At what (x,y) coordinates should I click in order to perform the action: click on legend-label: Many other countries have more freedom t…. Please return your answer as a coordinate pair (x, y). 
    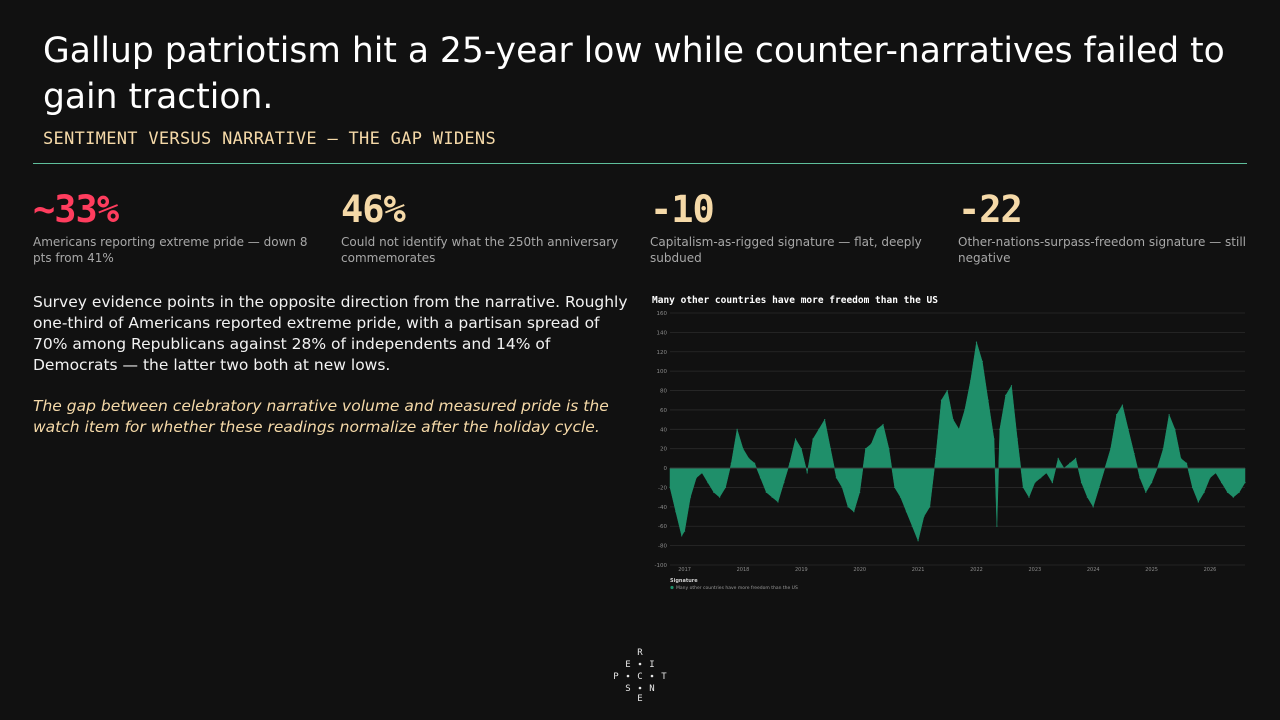
    Looking at the image, I should click on (737, 588).